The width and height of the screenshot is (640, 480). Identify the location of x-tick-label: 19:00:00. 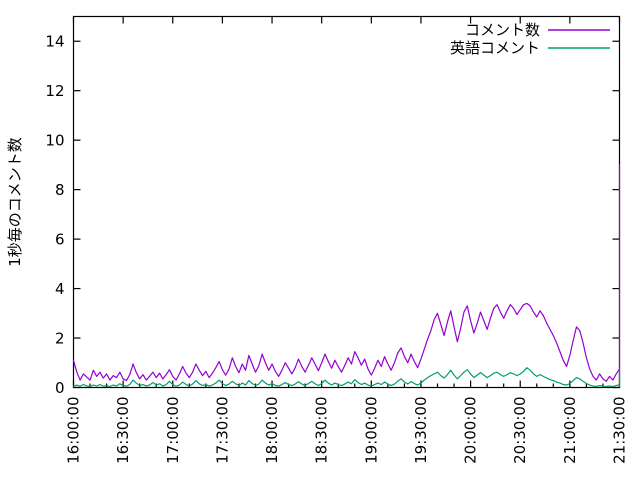
(371, 430).